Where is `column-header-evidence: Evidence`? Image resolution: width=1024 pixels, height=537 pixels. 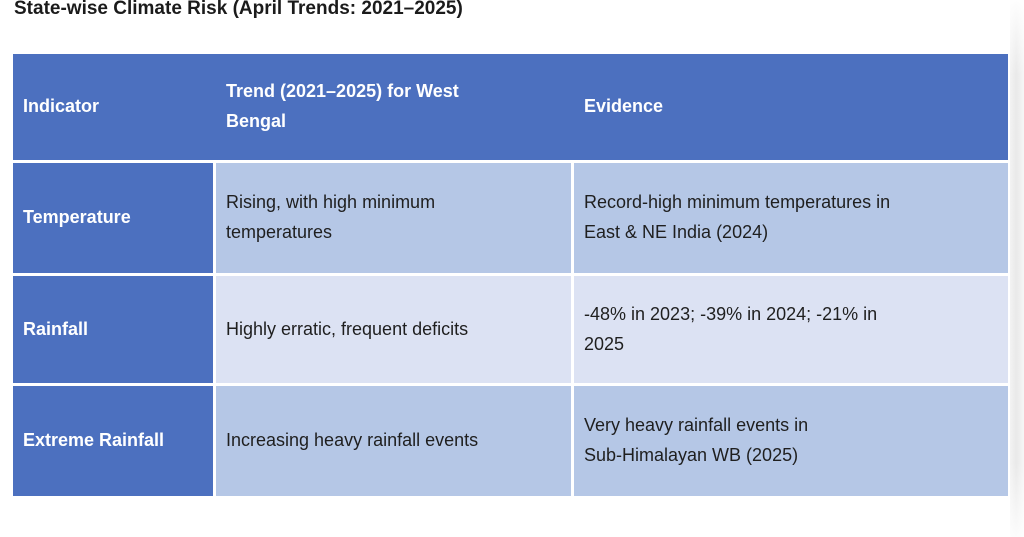
column-header-evidence: Evidence is located at coordinates (624, 106).